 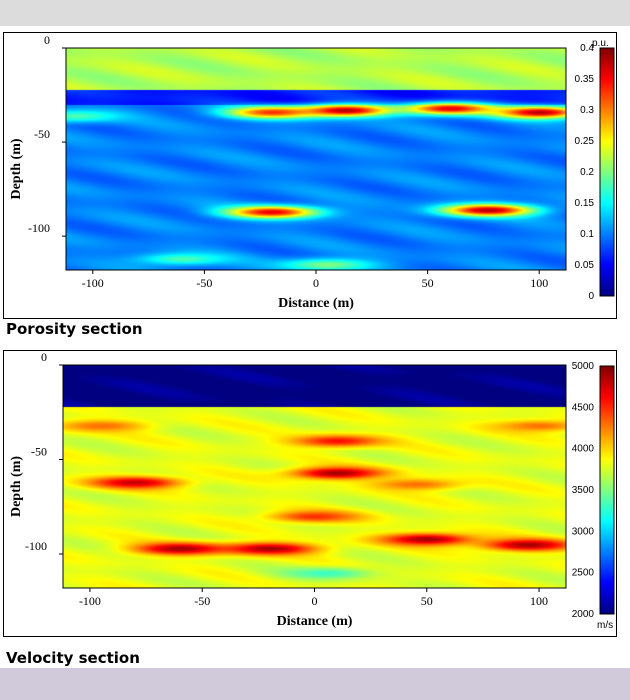 I want to click on velocity-x-ticks: -100 -50 0 50 100, so click(x=313, y=598).